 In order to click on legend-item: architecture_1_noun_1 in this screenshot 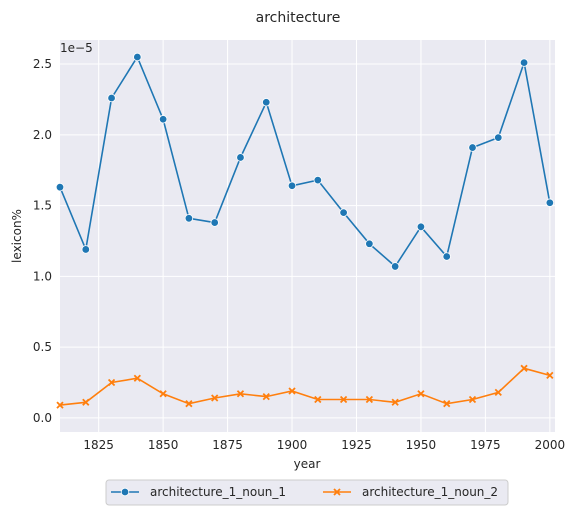, I will do `click(198, 492)`.